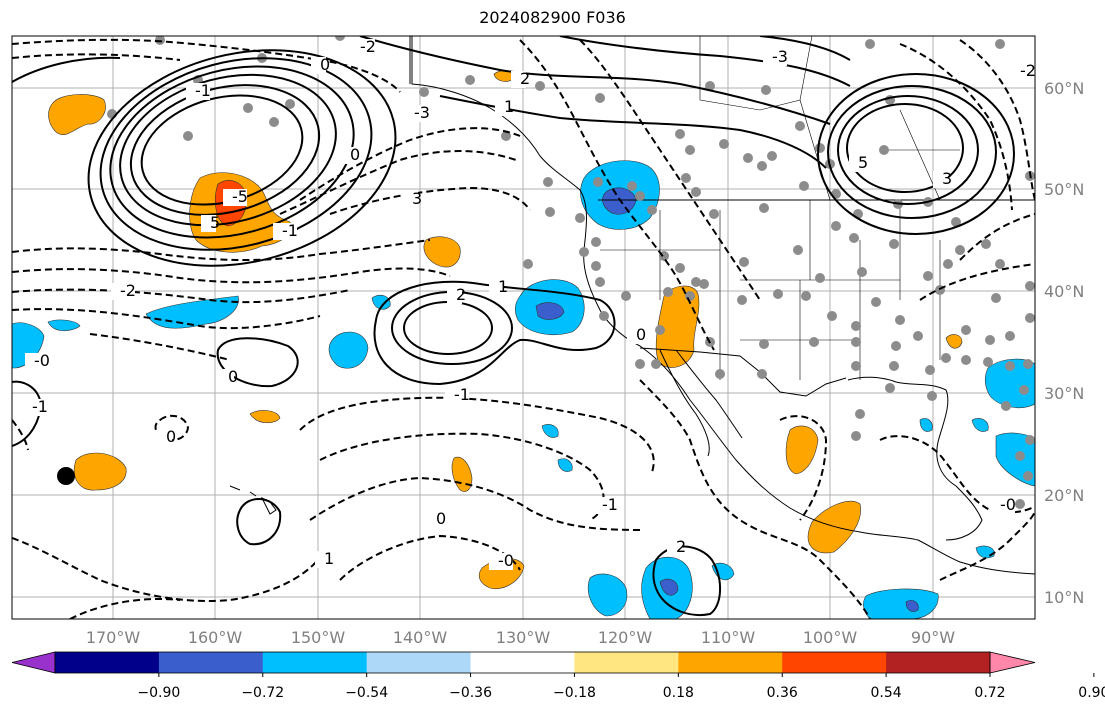 The image size is (1105, 712). I want to click on colorbar-tick-label: −0.36, so click(470, 693).